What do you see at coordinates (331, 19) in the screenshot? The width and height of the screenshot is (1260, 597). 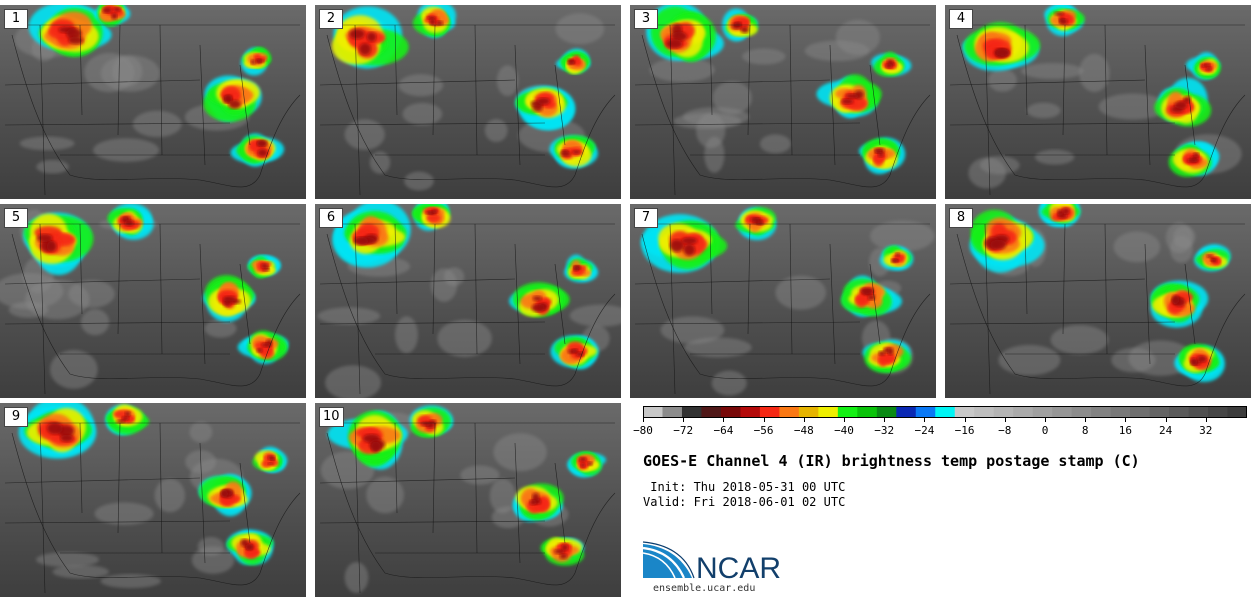 I see `panel-number: 2` at bounding box center [331, 19].